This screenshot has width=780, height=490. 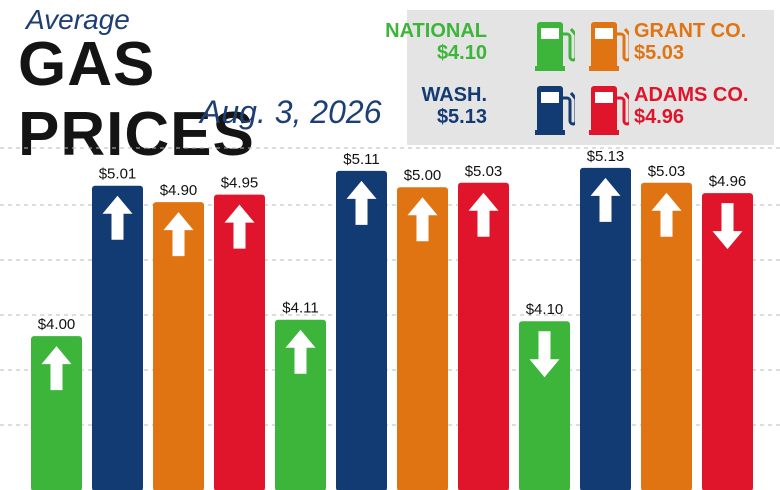 I want to click on legend-name: WASH., so click(x=454, y=95).